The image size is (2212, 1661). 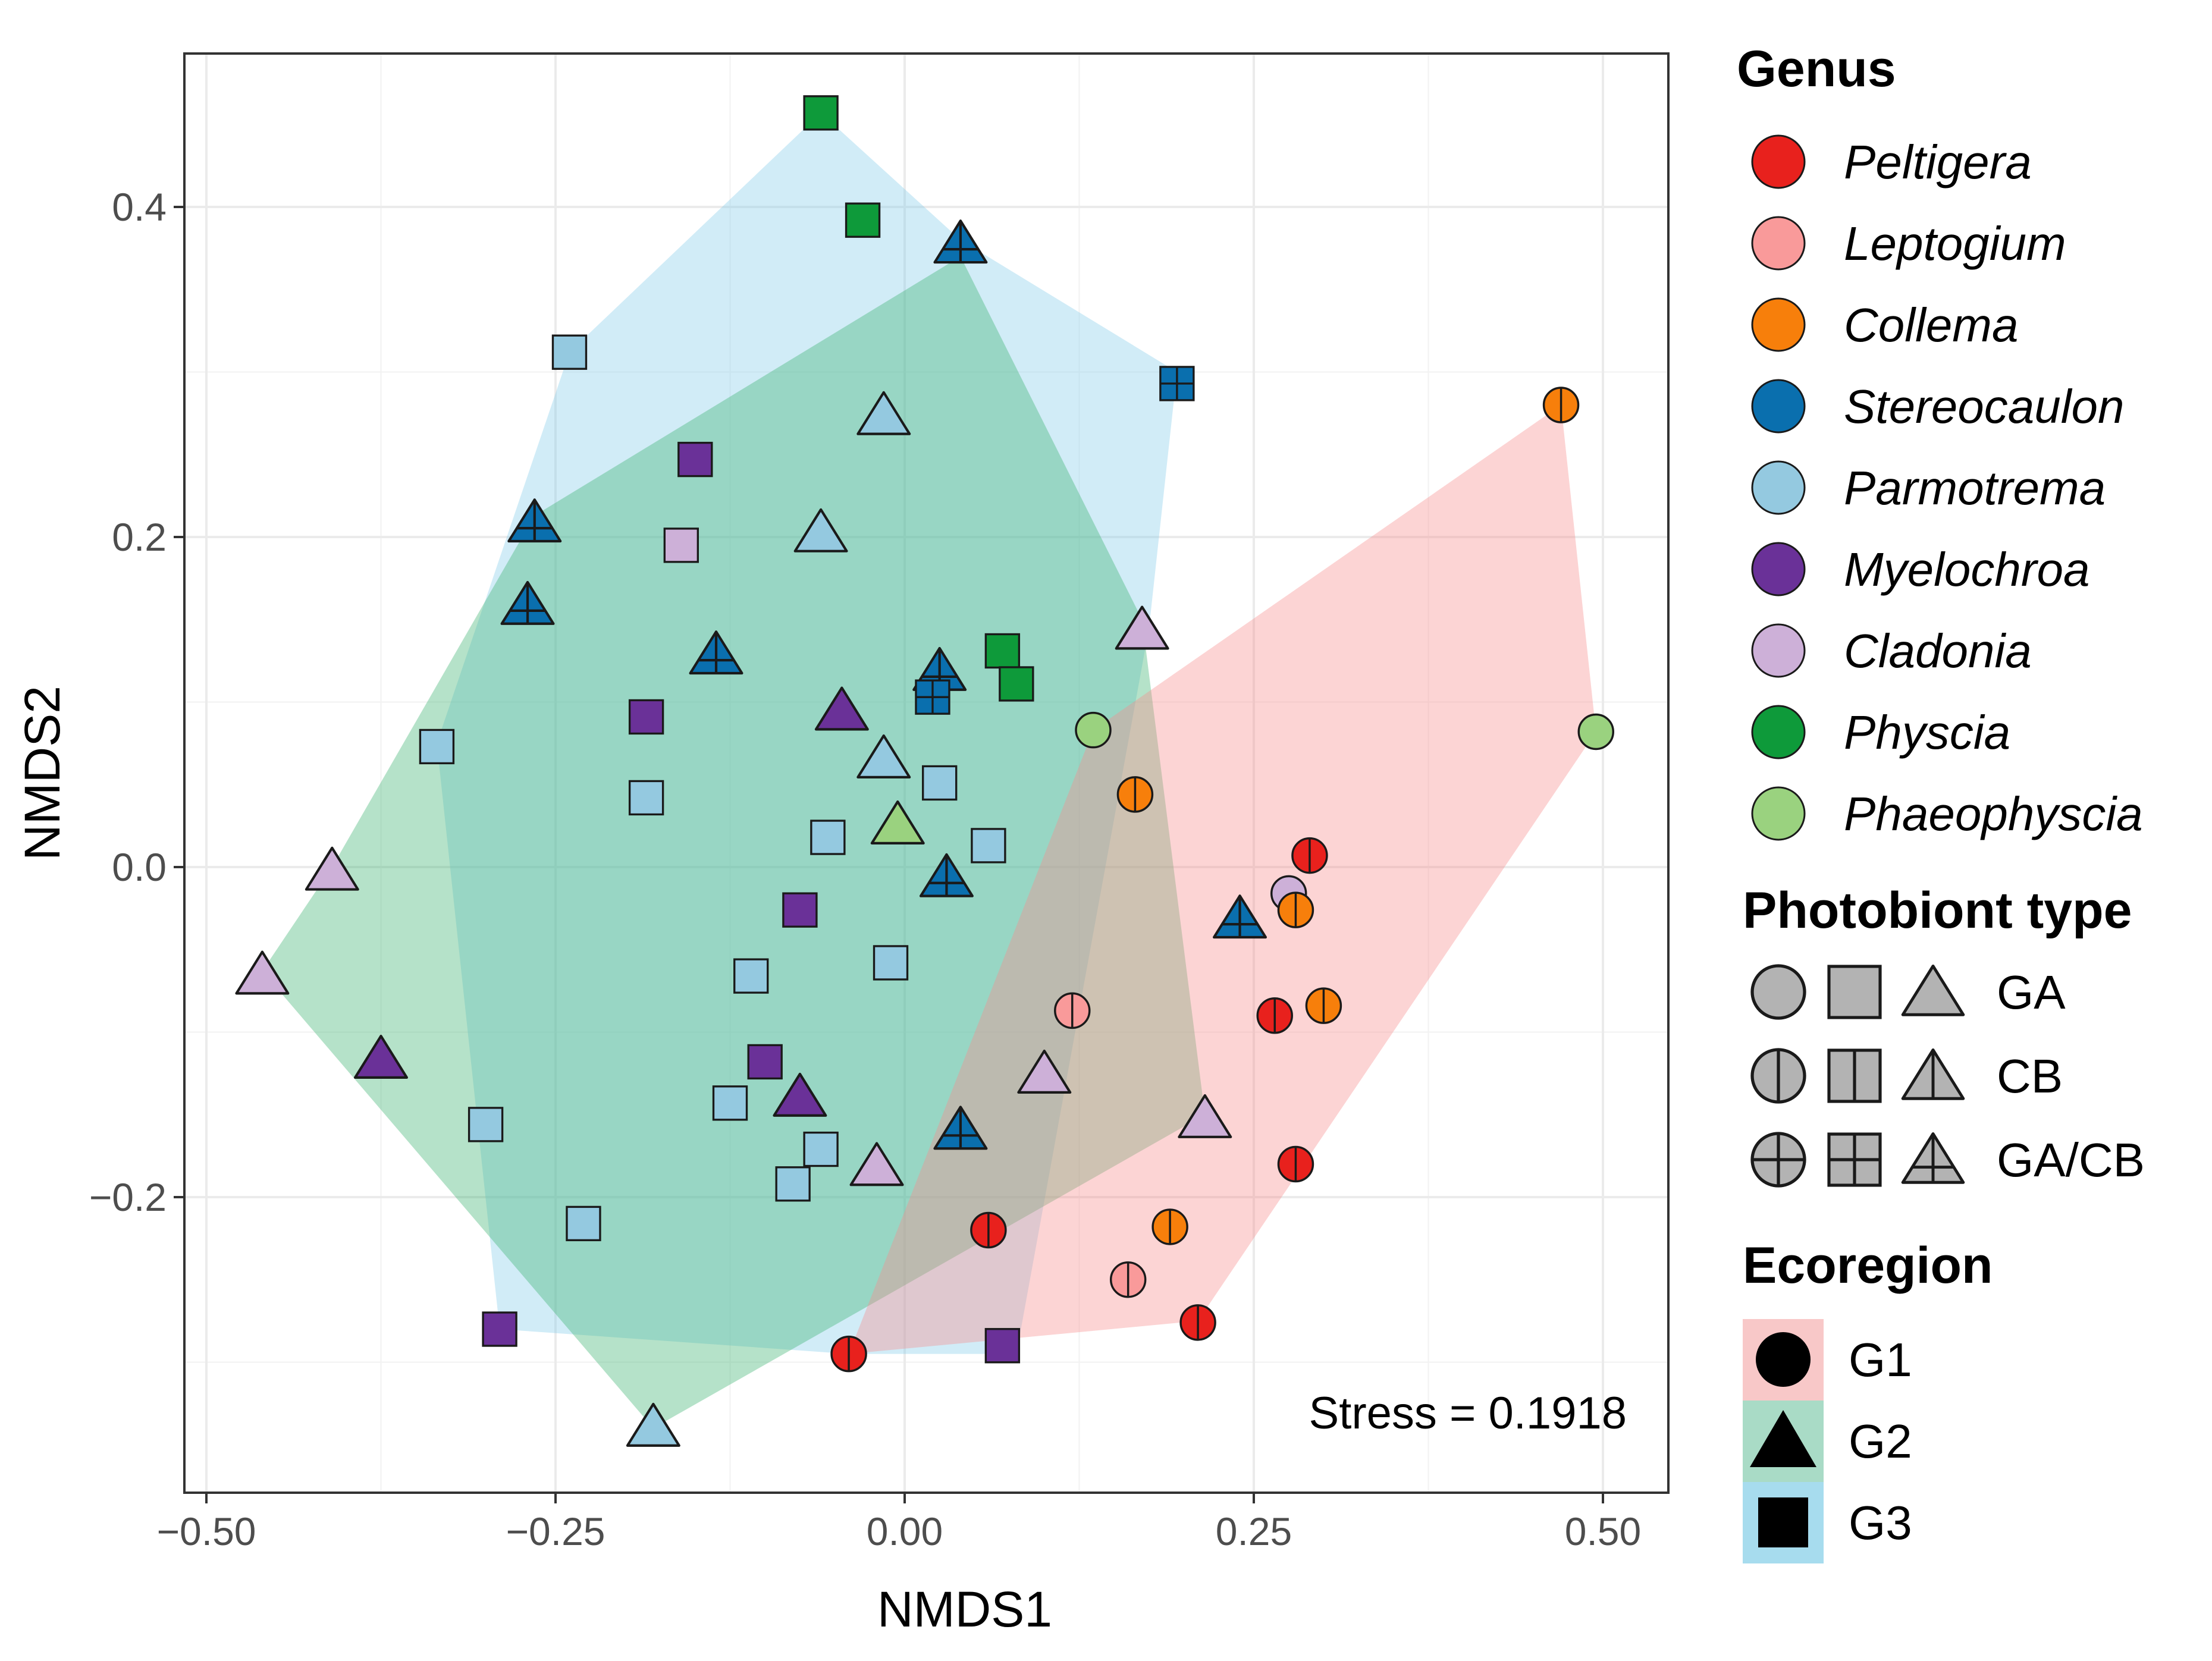 I want to click on y-tick-label: 0.2, so click(x=139, y=537).